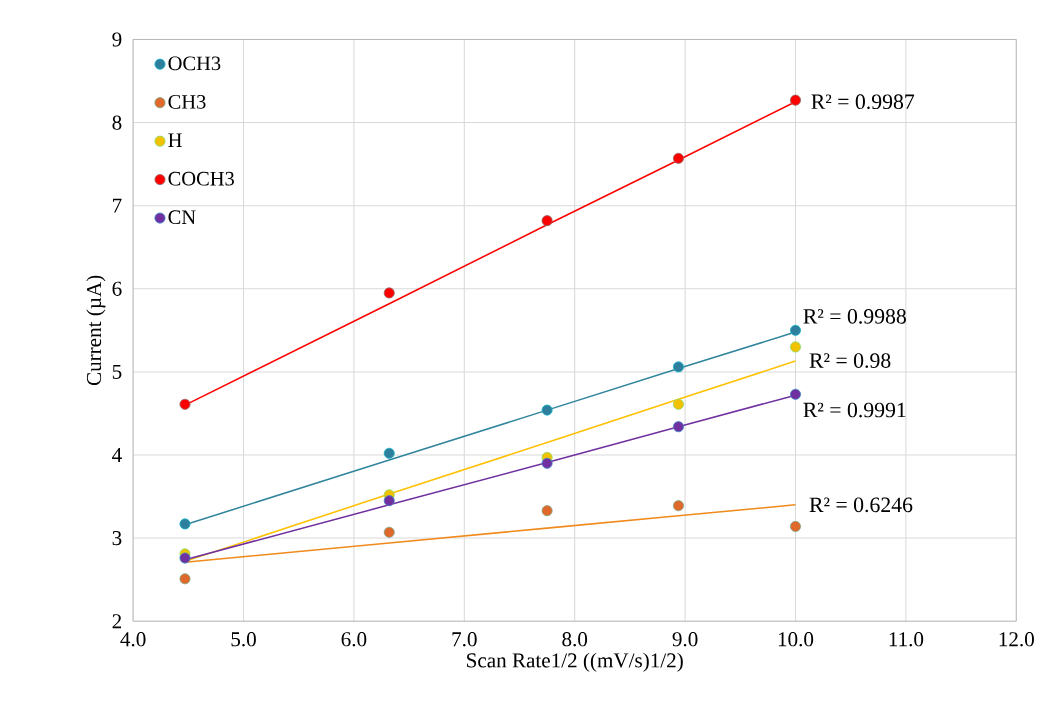 The height and width of the screenshot is (709, 1039). Describe the element at coordinates (117, 371) in the screenshot. I see `y-tick-label: 5` at that location.